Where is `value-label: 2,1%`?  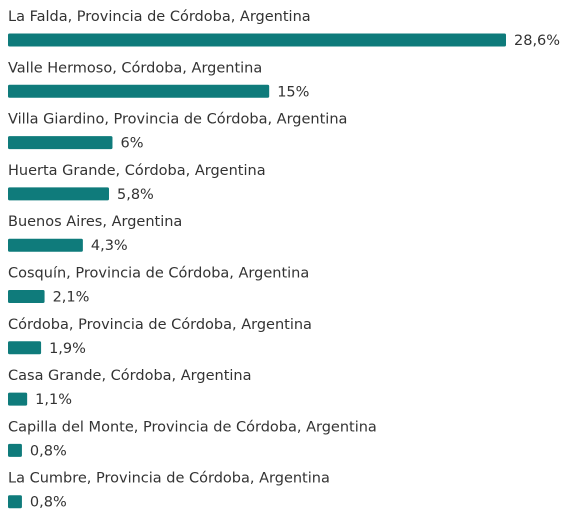
value-label: 2,1% is located at coordinates (71, 298).